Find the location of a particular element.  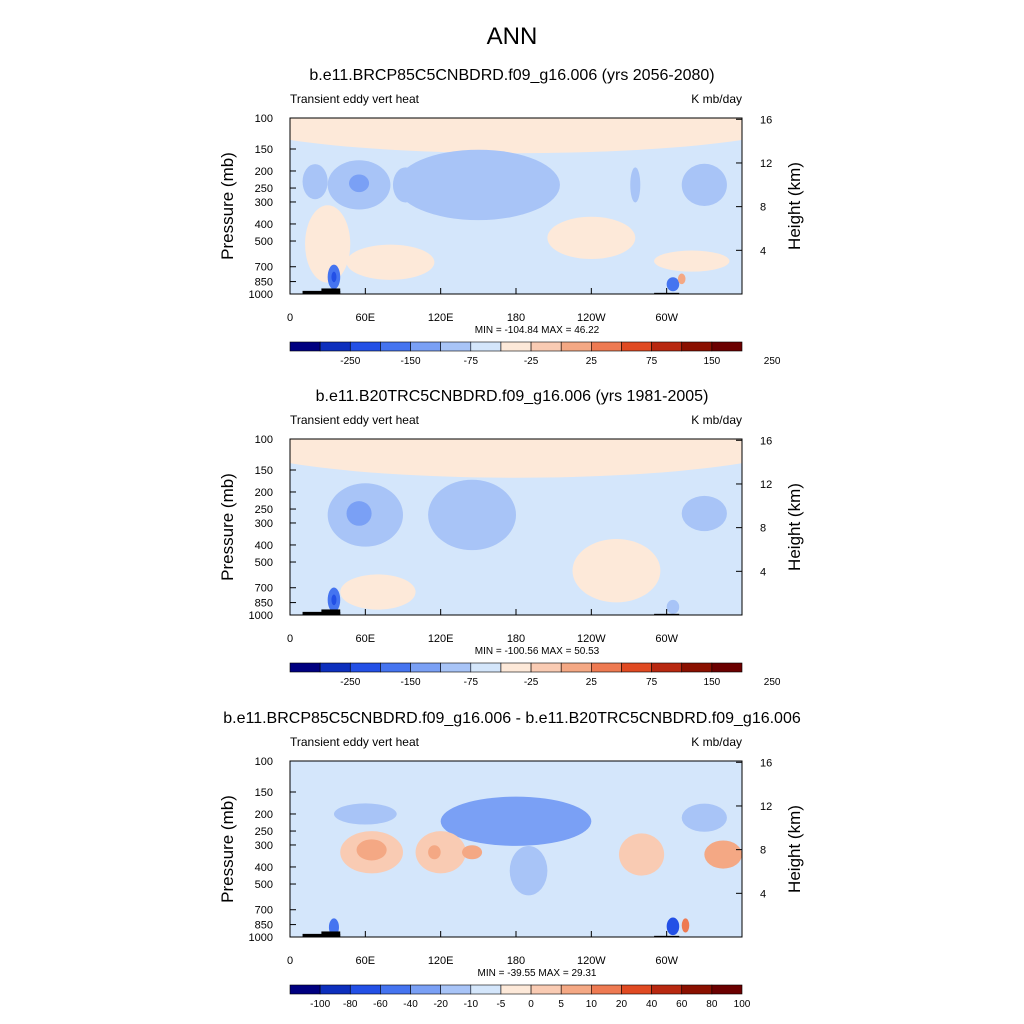

colorbar-label: 25 is located at coordinates (592, 682).